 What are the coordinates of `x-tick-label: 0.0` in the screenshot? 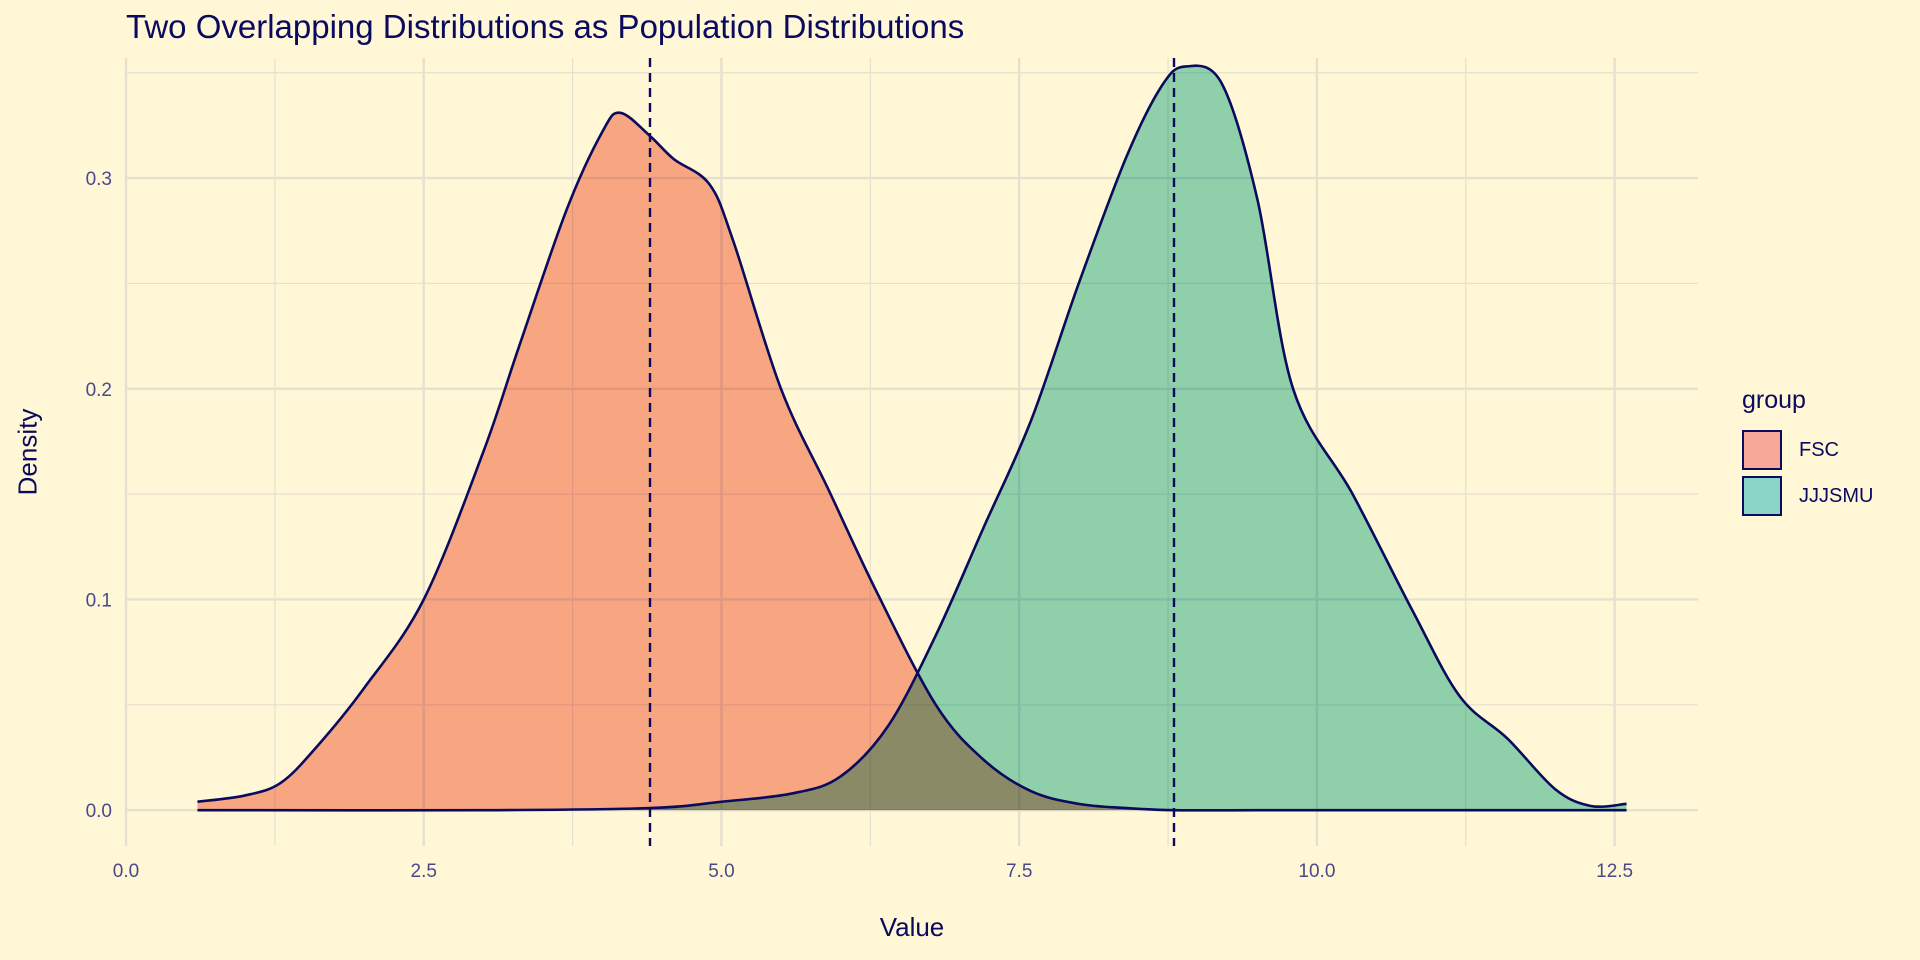 It's located at (126, 871).